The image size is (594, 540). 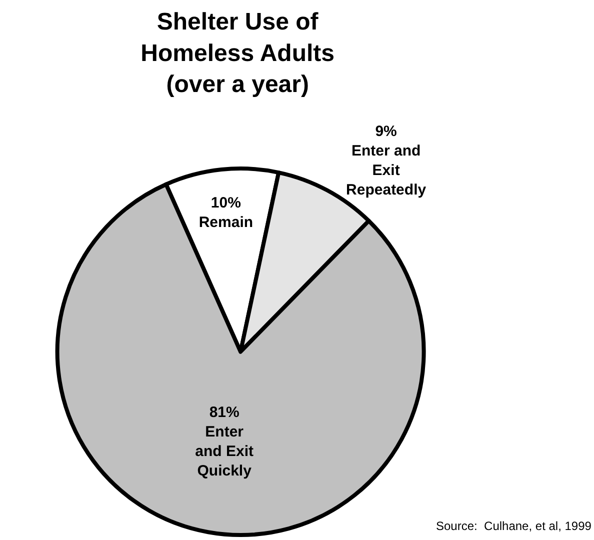 I want to click on data-label: 9%, so click(x=386, y=131).